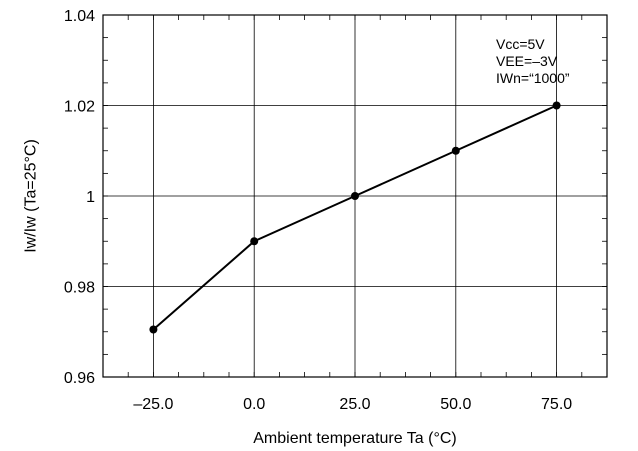 Image resolution: width=638 pixels, height=451 pixels. I want to click on x-tick-label: 50.0, so click(455, 404).